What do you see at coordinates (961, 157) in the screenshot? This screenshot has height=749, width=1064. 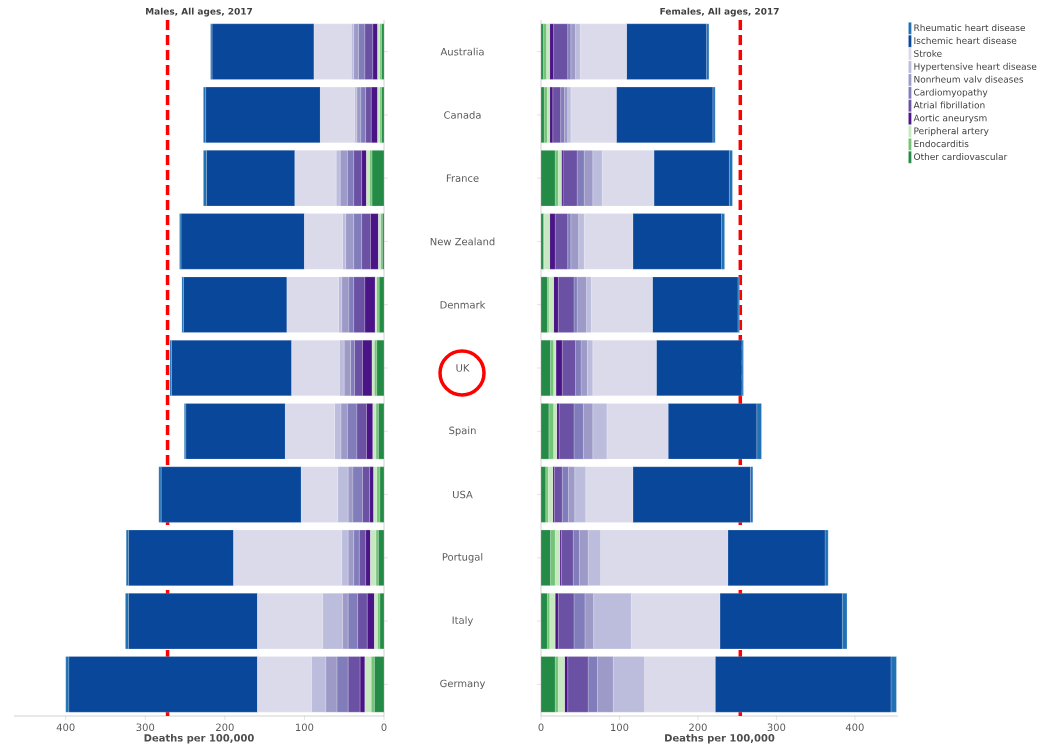 I see `legend-label: Other cardiovascular` at bounding box center [961, 157].